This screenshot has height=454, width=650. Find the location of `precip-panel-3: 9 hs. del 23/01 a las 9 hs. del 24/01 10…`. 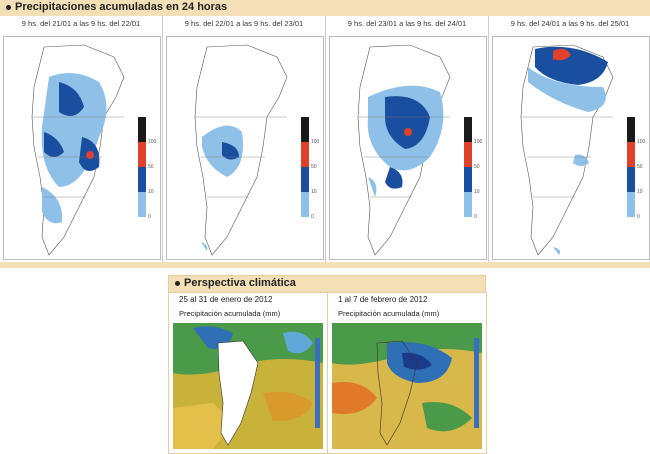

precip-panel-3: 9 hs. del 23/01 a las 9 hs. del 24/01 10… is located at coordinates (407, 139).